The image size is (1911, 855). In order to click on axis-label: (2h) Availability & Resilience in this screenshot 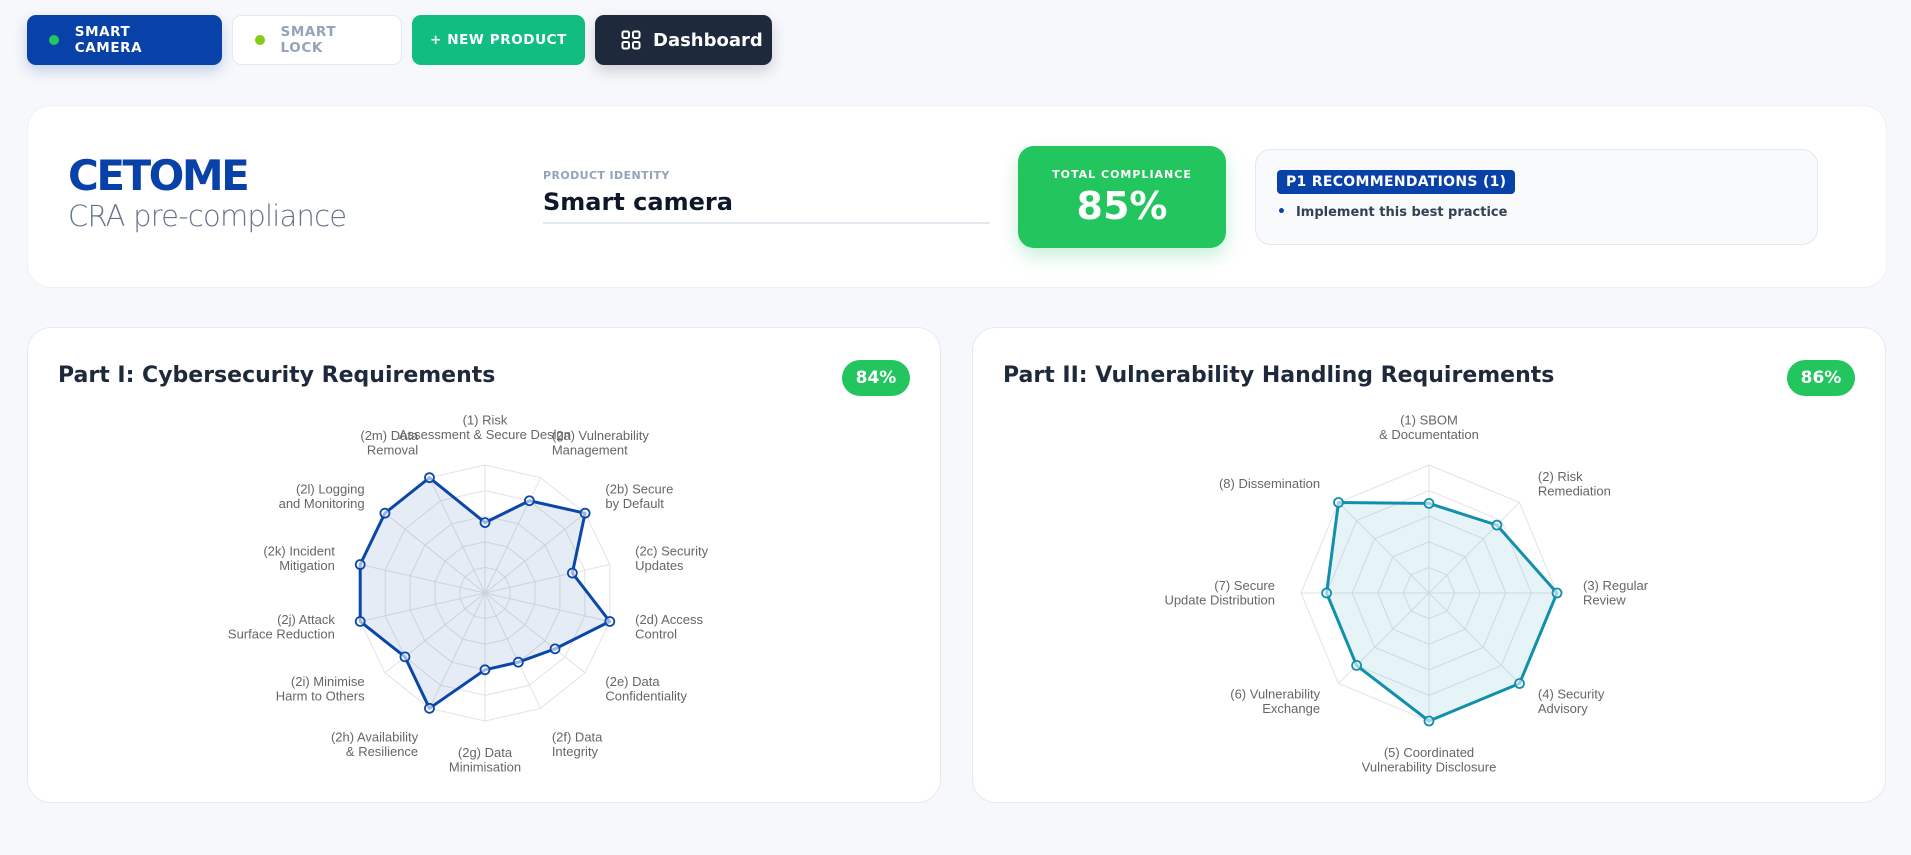, I will do `click(375, 745)`.